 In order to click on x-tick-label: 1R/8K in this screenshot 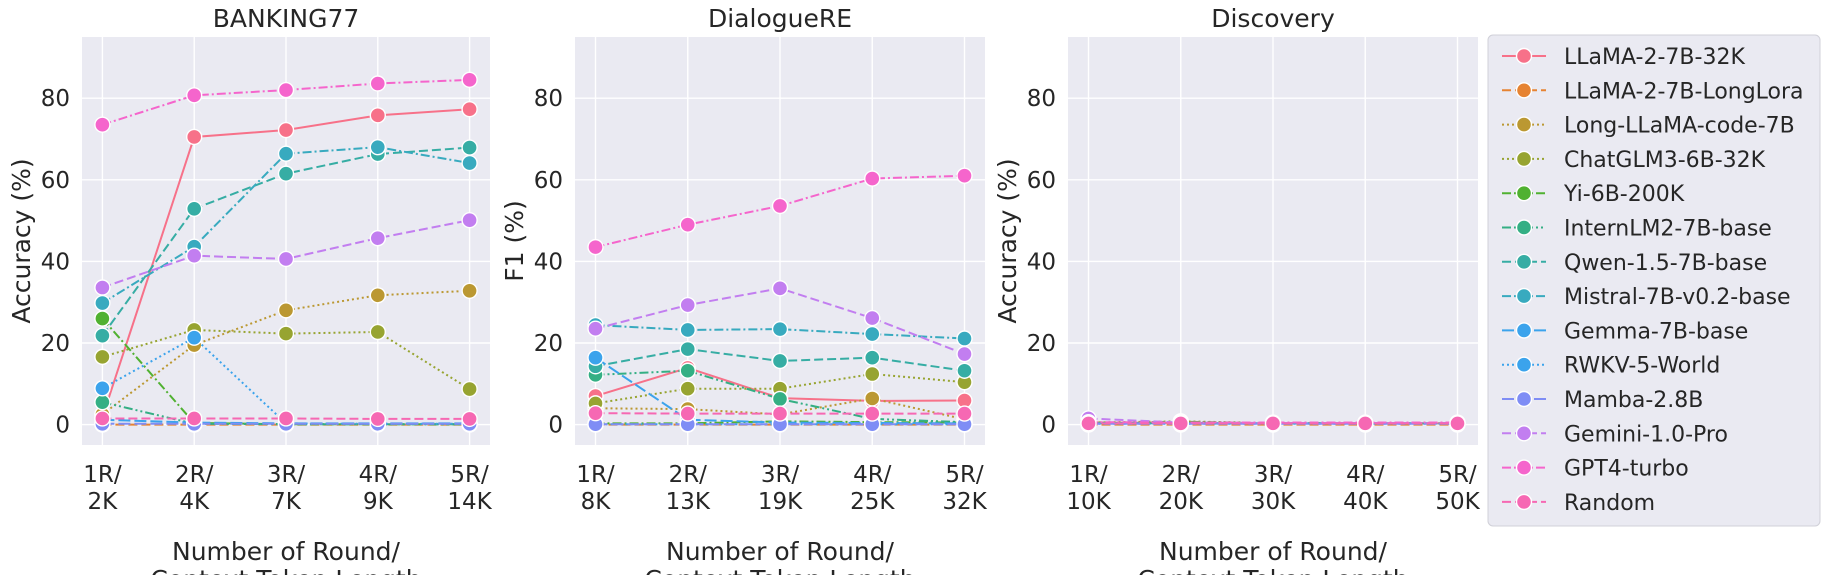, I will do `click(595, 488)`.